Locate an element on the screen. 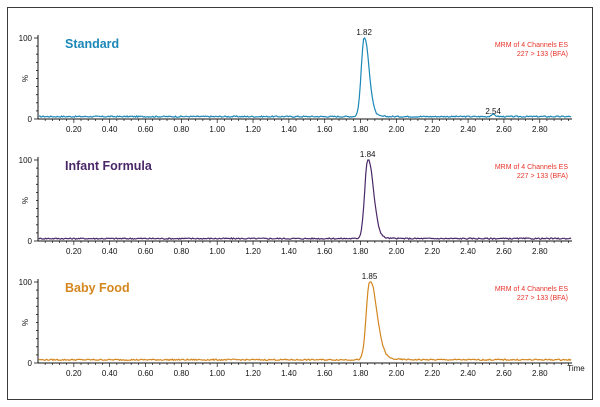 Image resolution: width=600 pixels, height=407 pixels. panel-title: Infant Formula is located at coordinates (109, 166).